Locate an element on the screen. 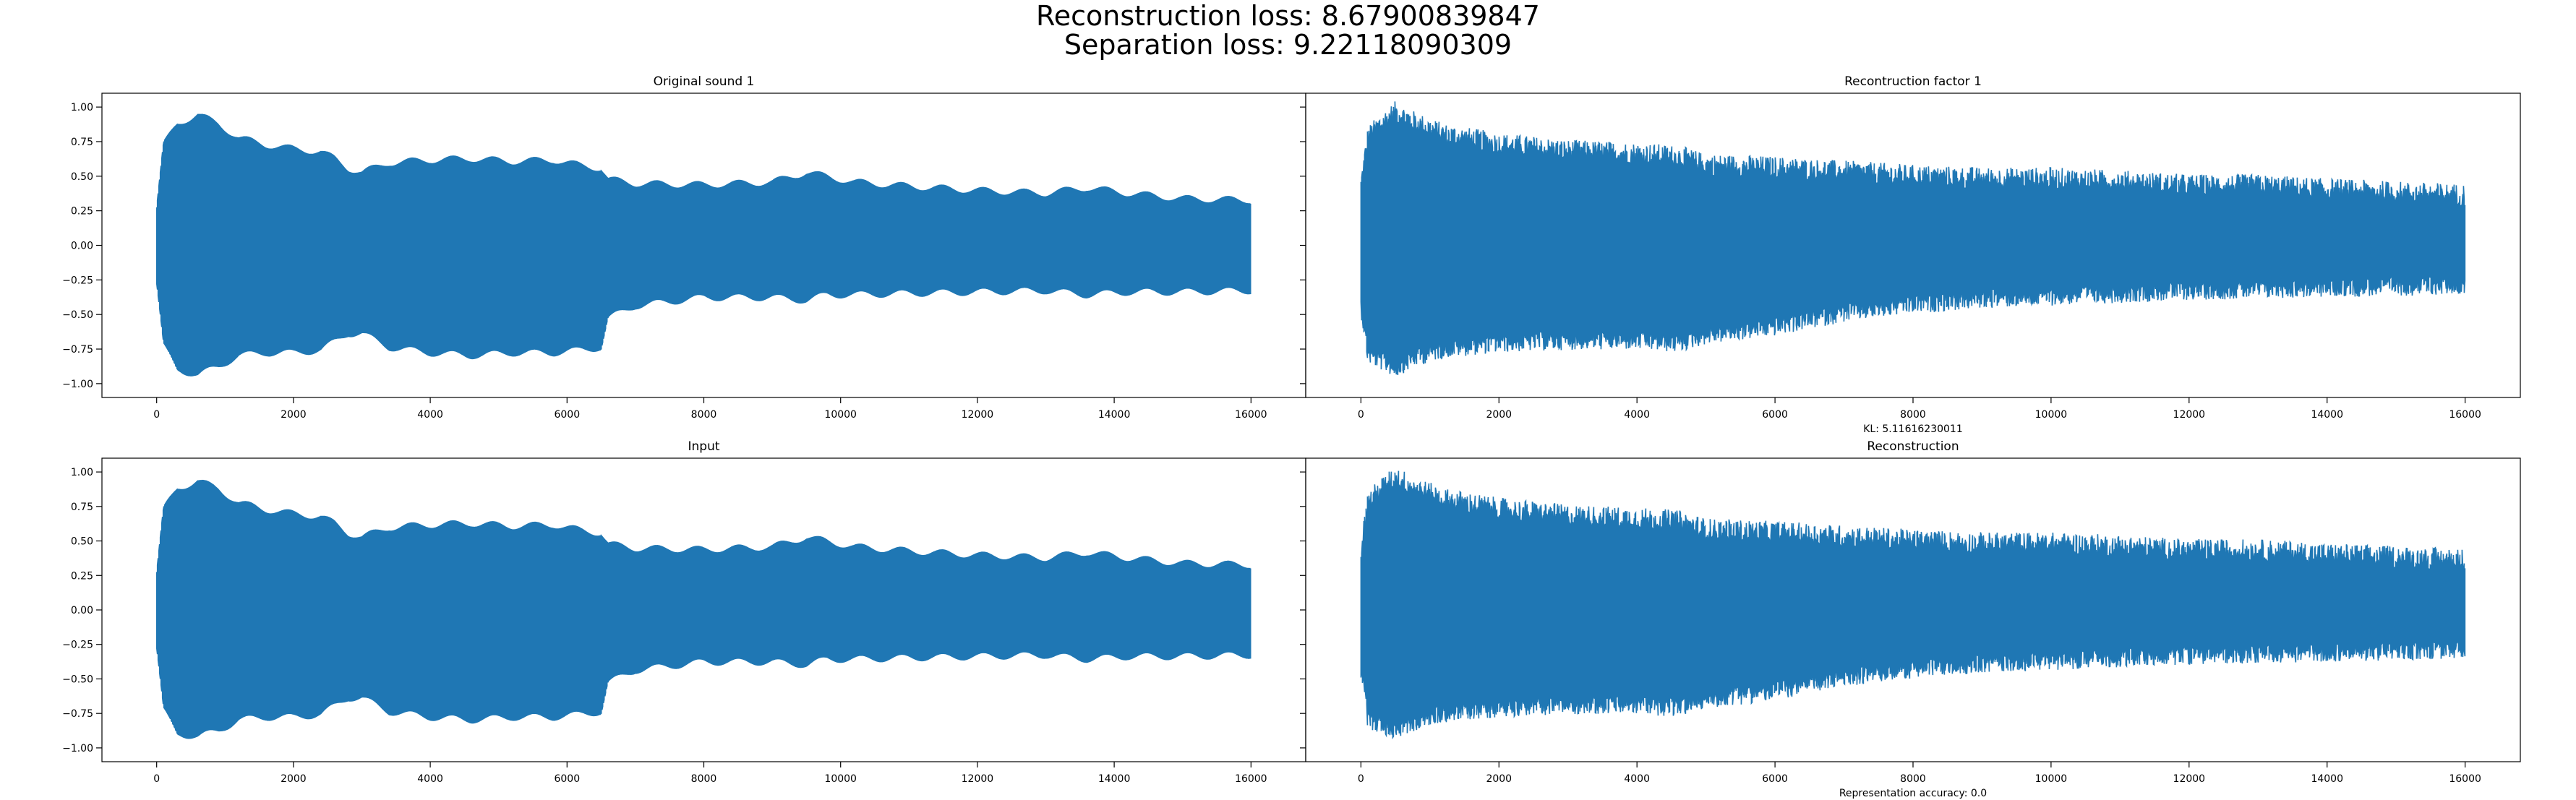 This screenshot has width=2576, height=800. x-axis-label: Representation accuracy: 0.0 is located at coordinates (1913, 793).